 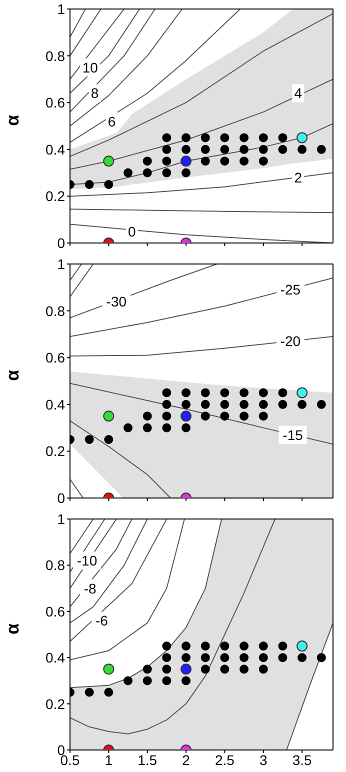 I want to click on annotation: 2, so click(x=298, y=177).